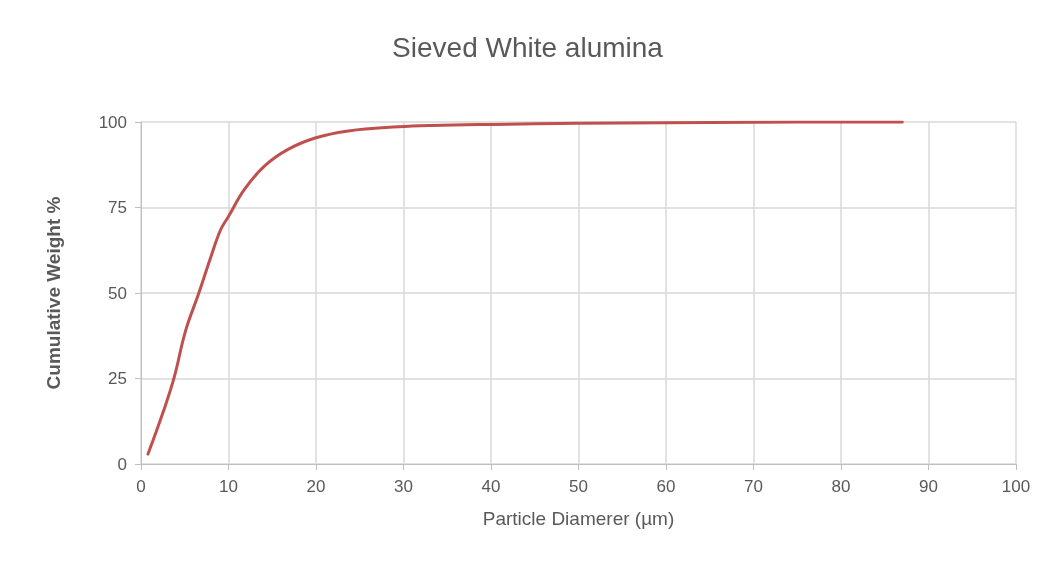  What do you see at coordinates (578, 518) in the screenshot?
I see `x-axis-title: Particle Diamerer (µm)` at bounding box center [578, 518].